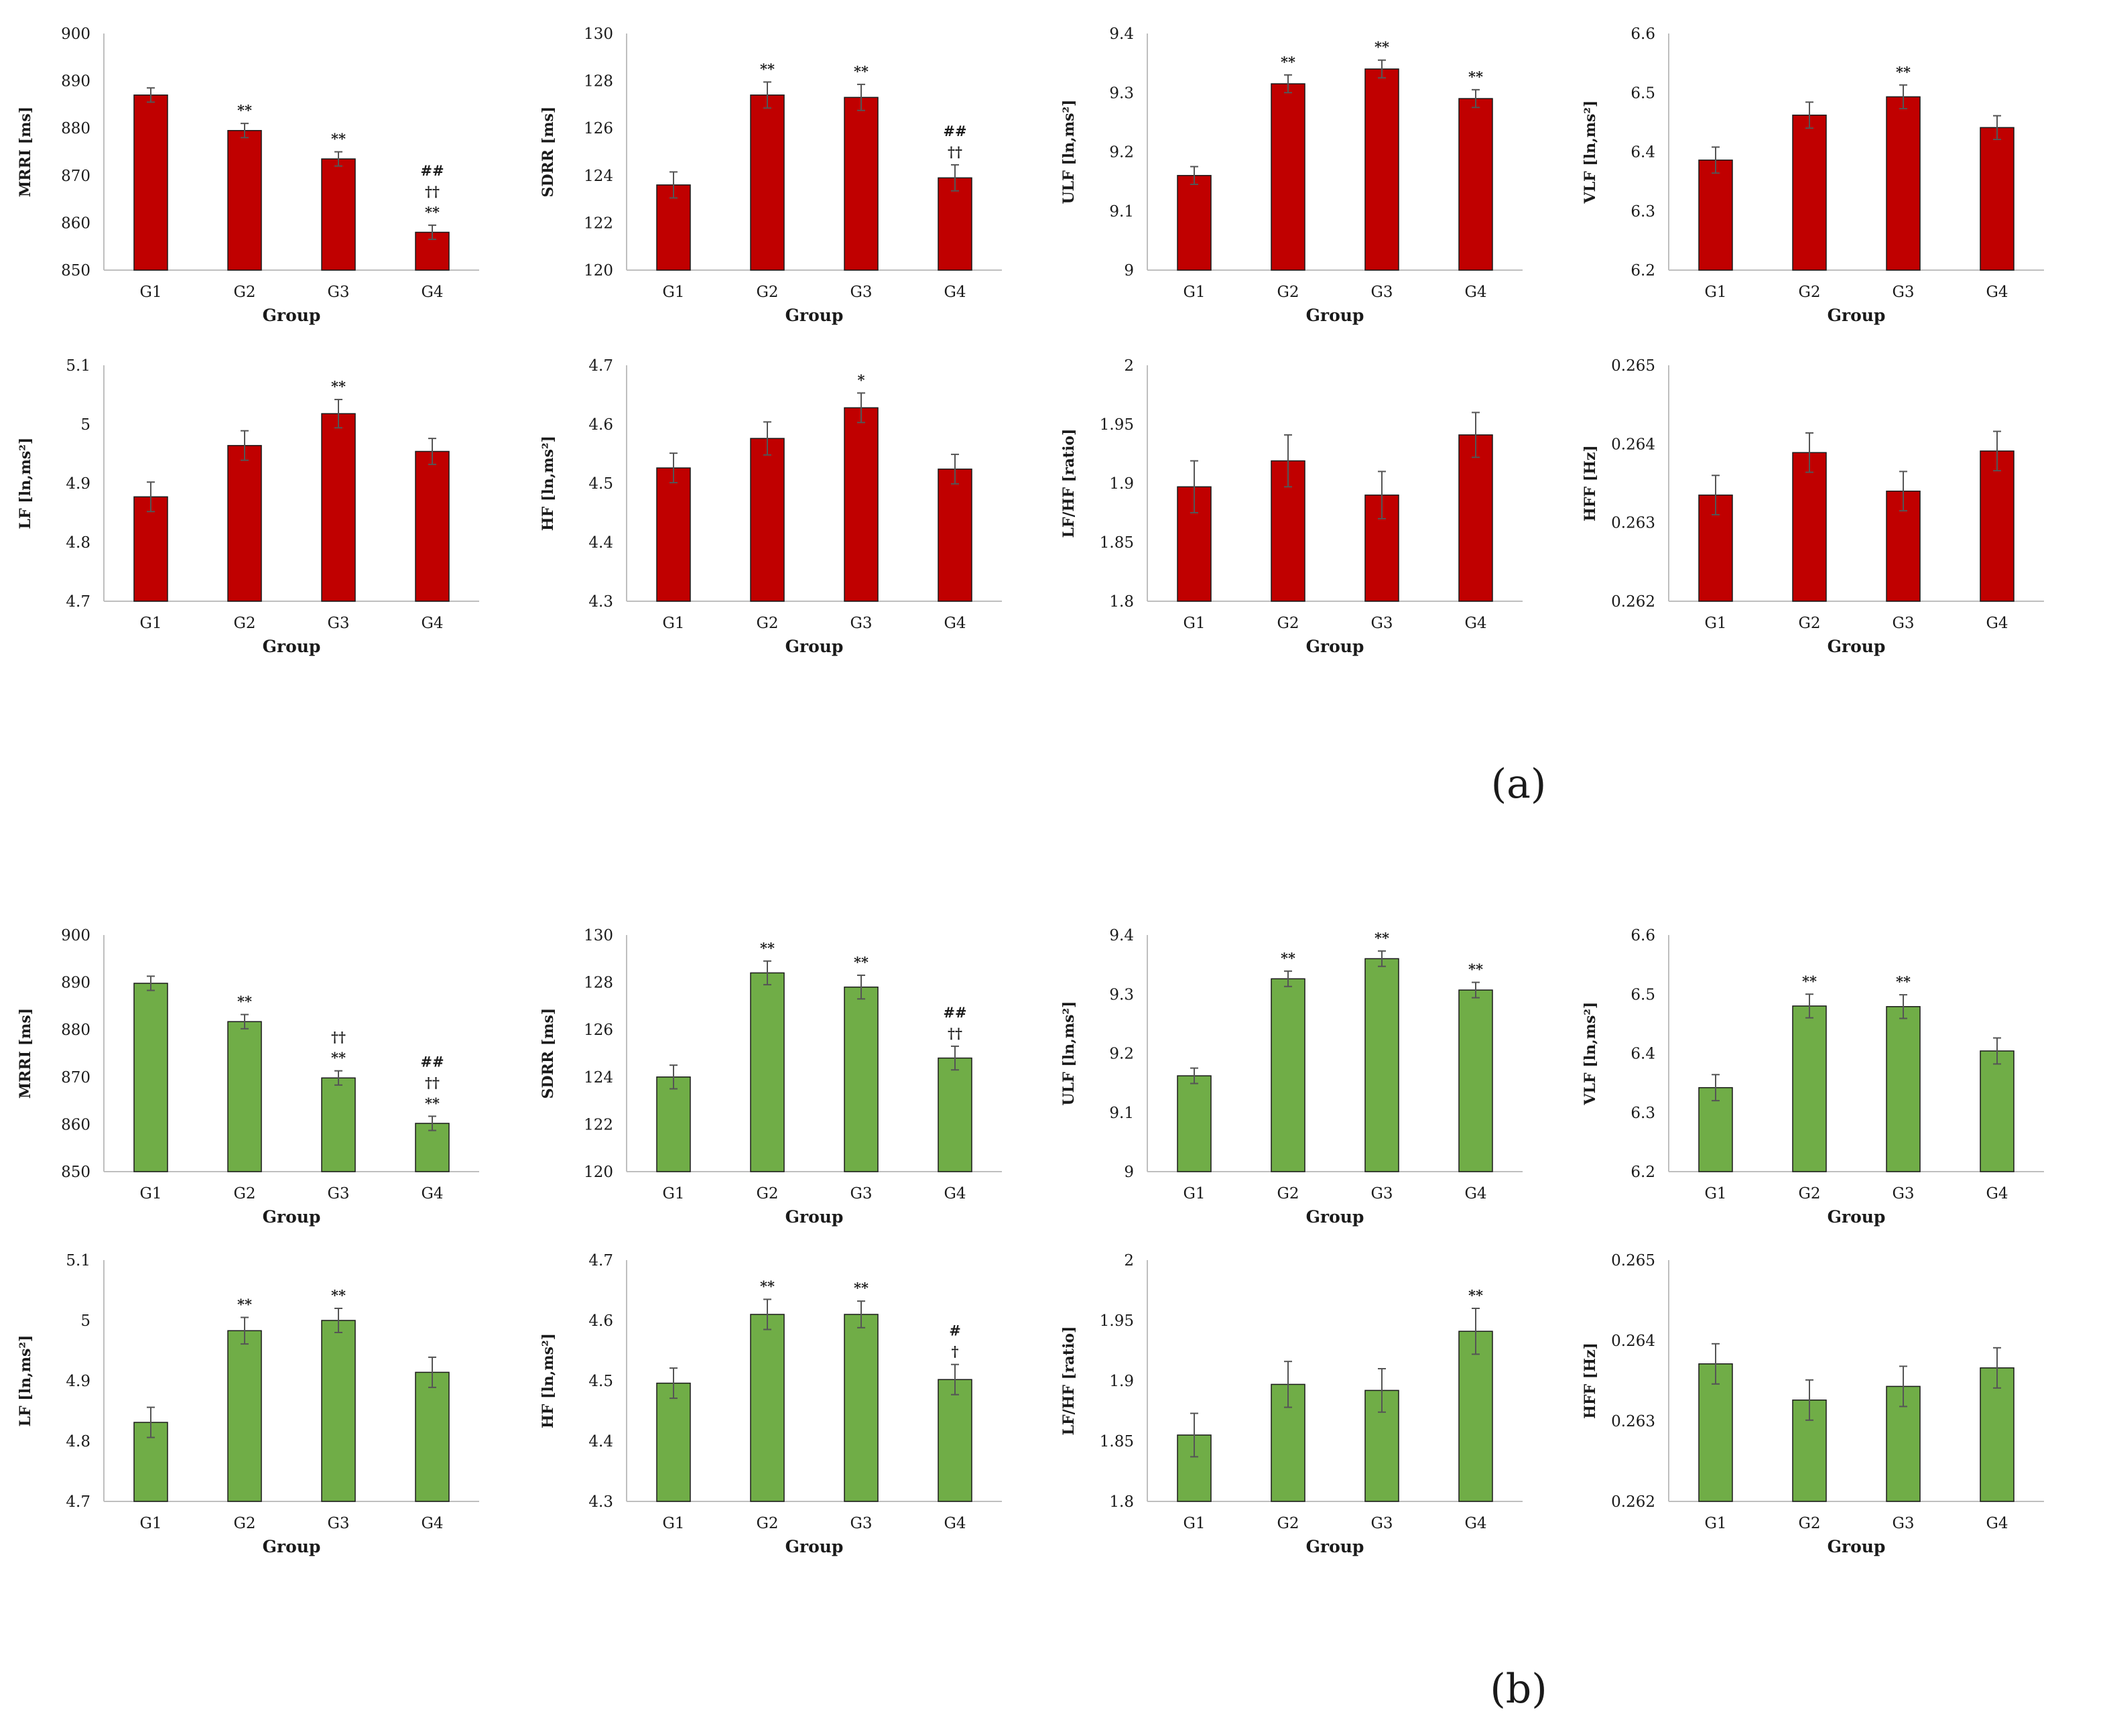 This screenshot has width=2109, height=1736. Describe the element at coordinates (78, 1441) in the screenshot. I see `y-tick-label: 4.8` at that location.